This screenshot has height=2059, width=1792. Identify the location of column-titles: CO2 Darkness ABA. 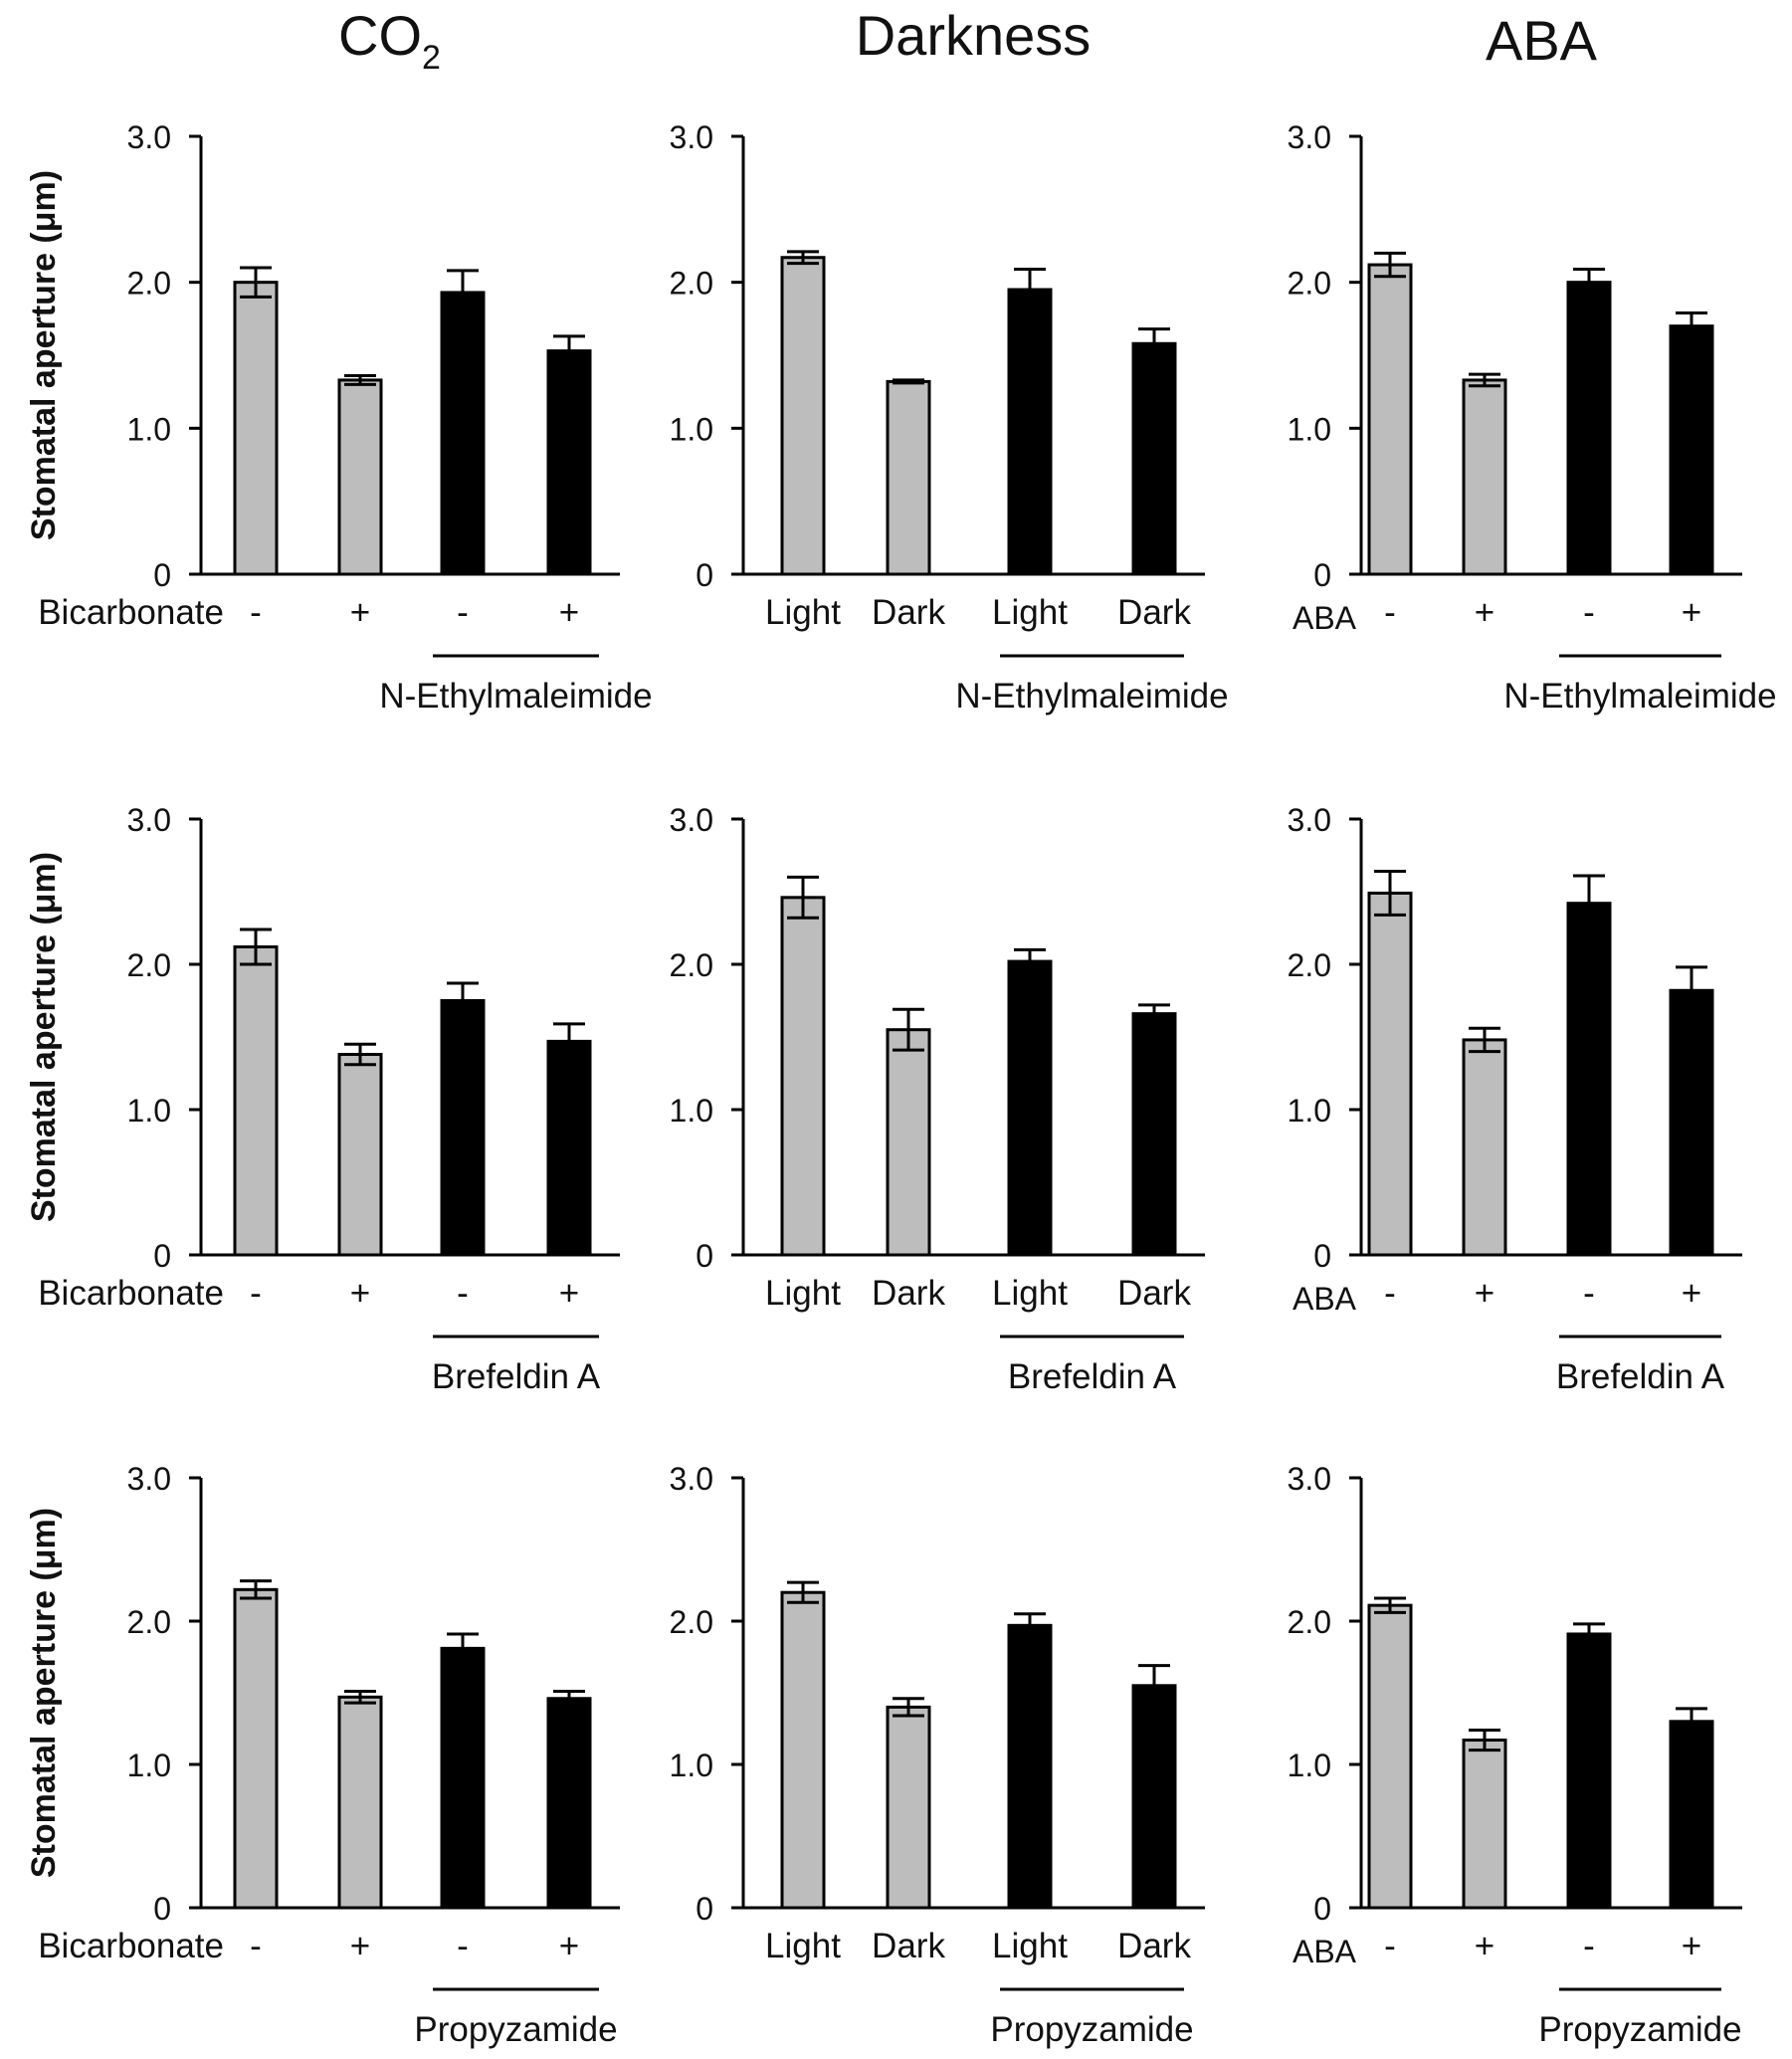
(968, 40).